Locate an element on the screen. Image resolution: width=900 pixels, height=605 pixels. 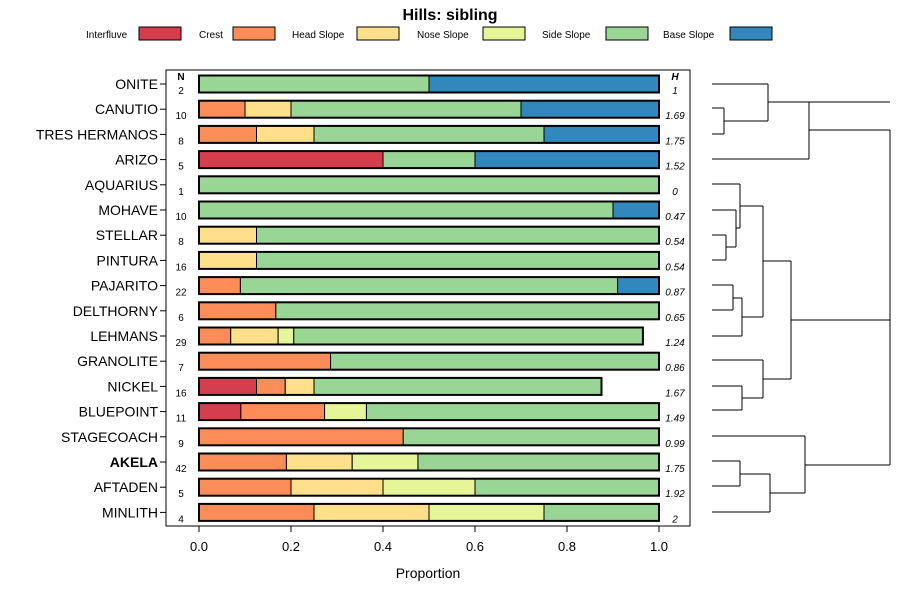
bar-segment-pintura-side-slope is located at coordinates (458, 260).